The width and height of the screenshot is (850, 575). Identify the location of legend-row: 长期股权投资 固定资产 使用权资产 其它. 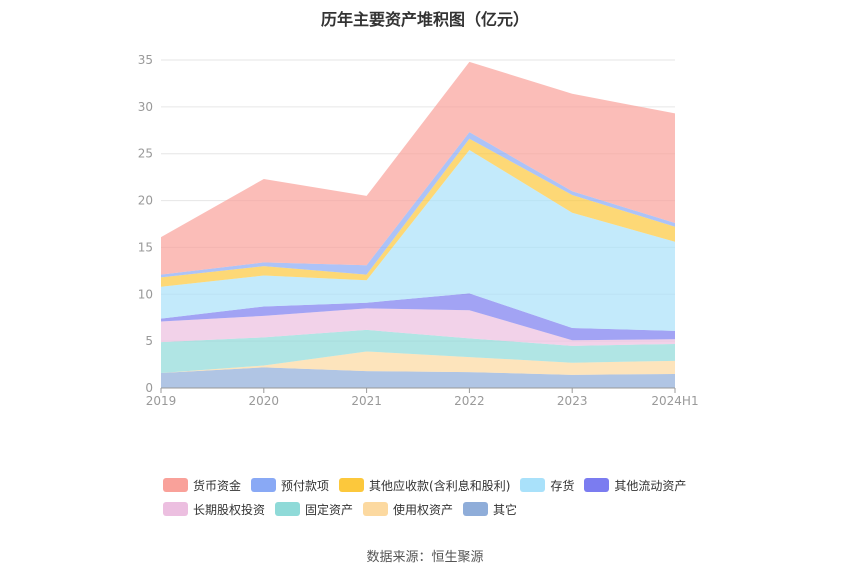
(443, 509).